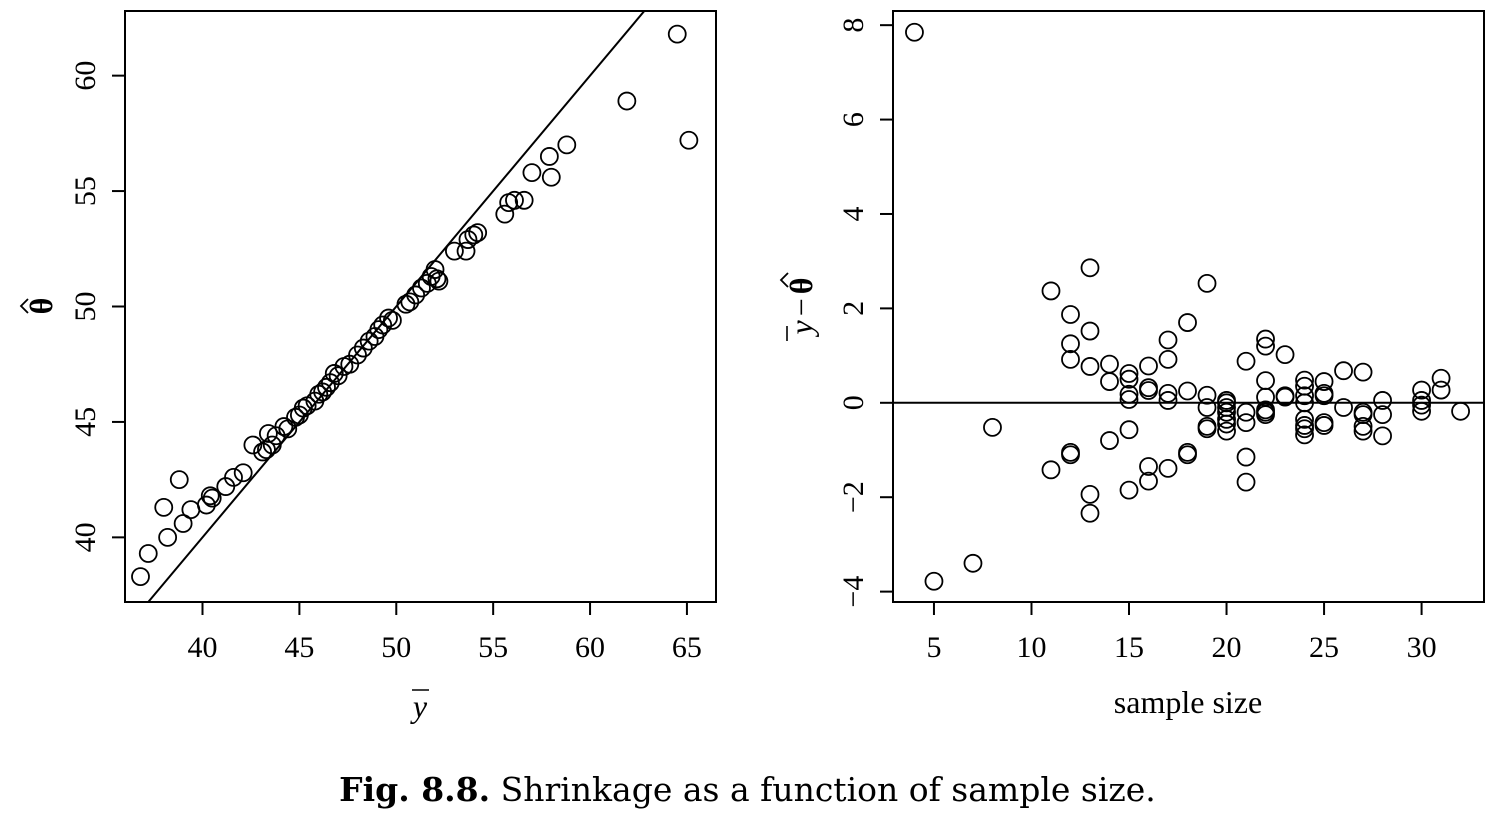 This screenshot has height=823, width=1495. I want to click on right-y-axis-title-group: y − θ, so click(799, 306).